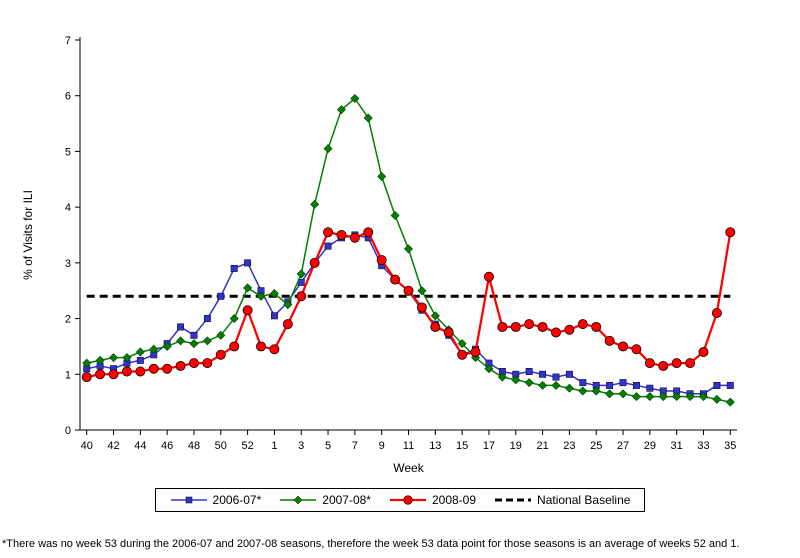  I want to click on x-tick-label: 23, so click(569, 446).